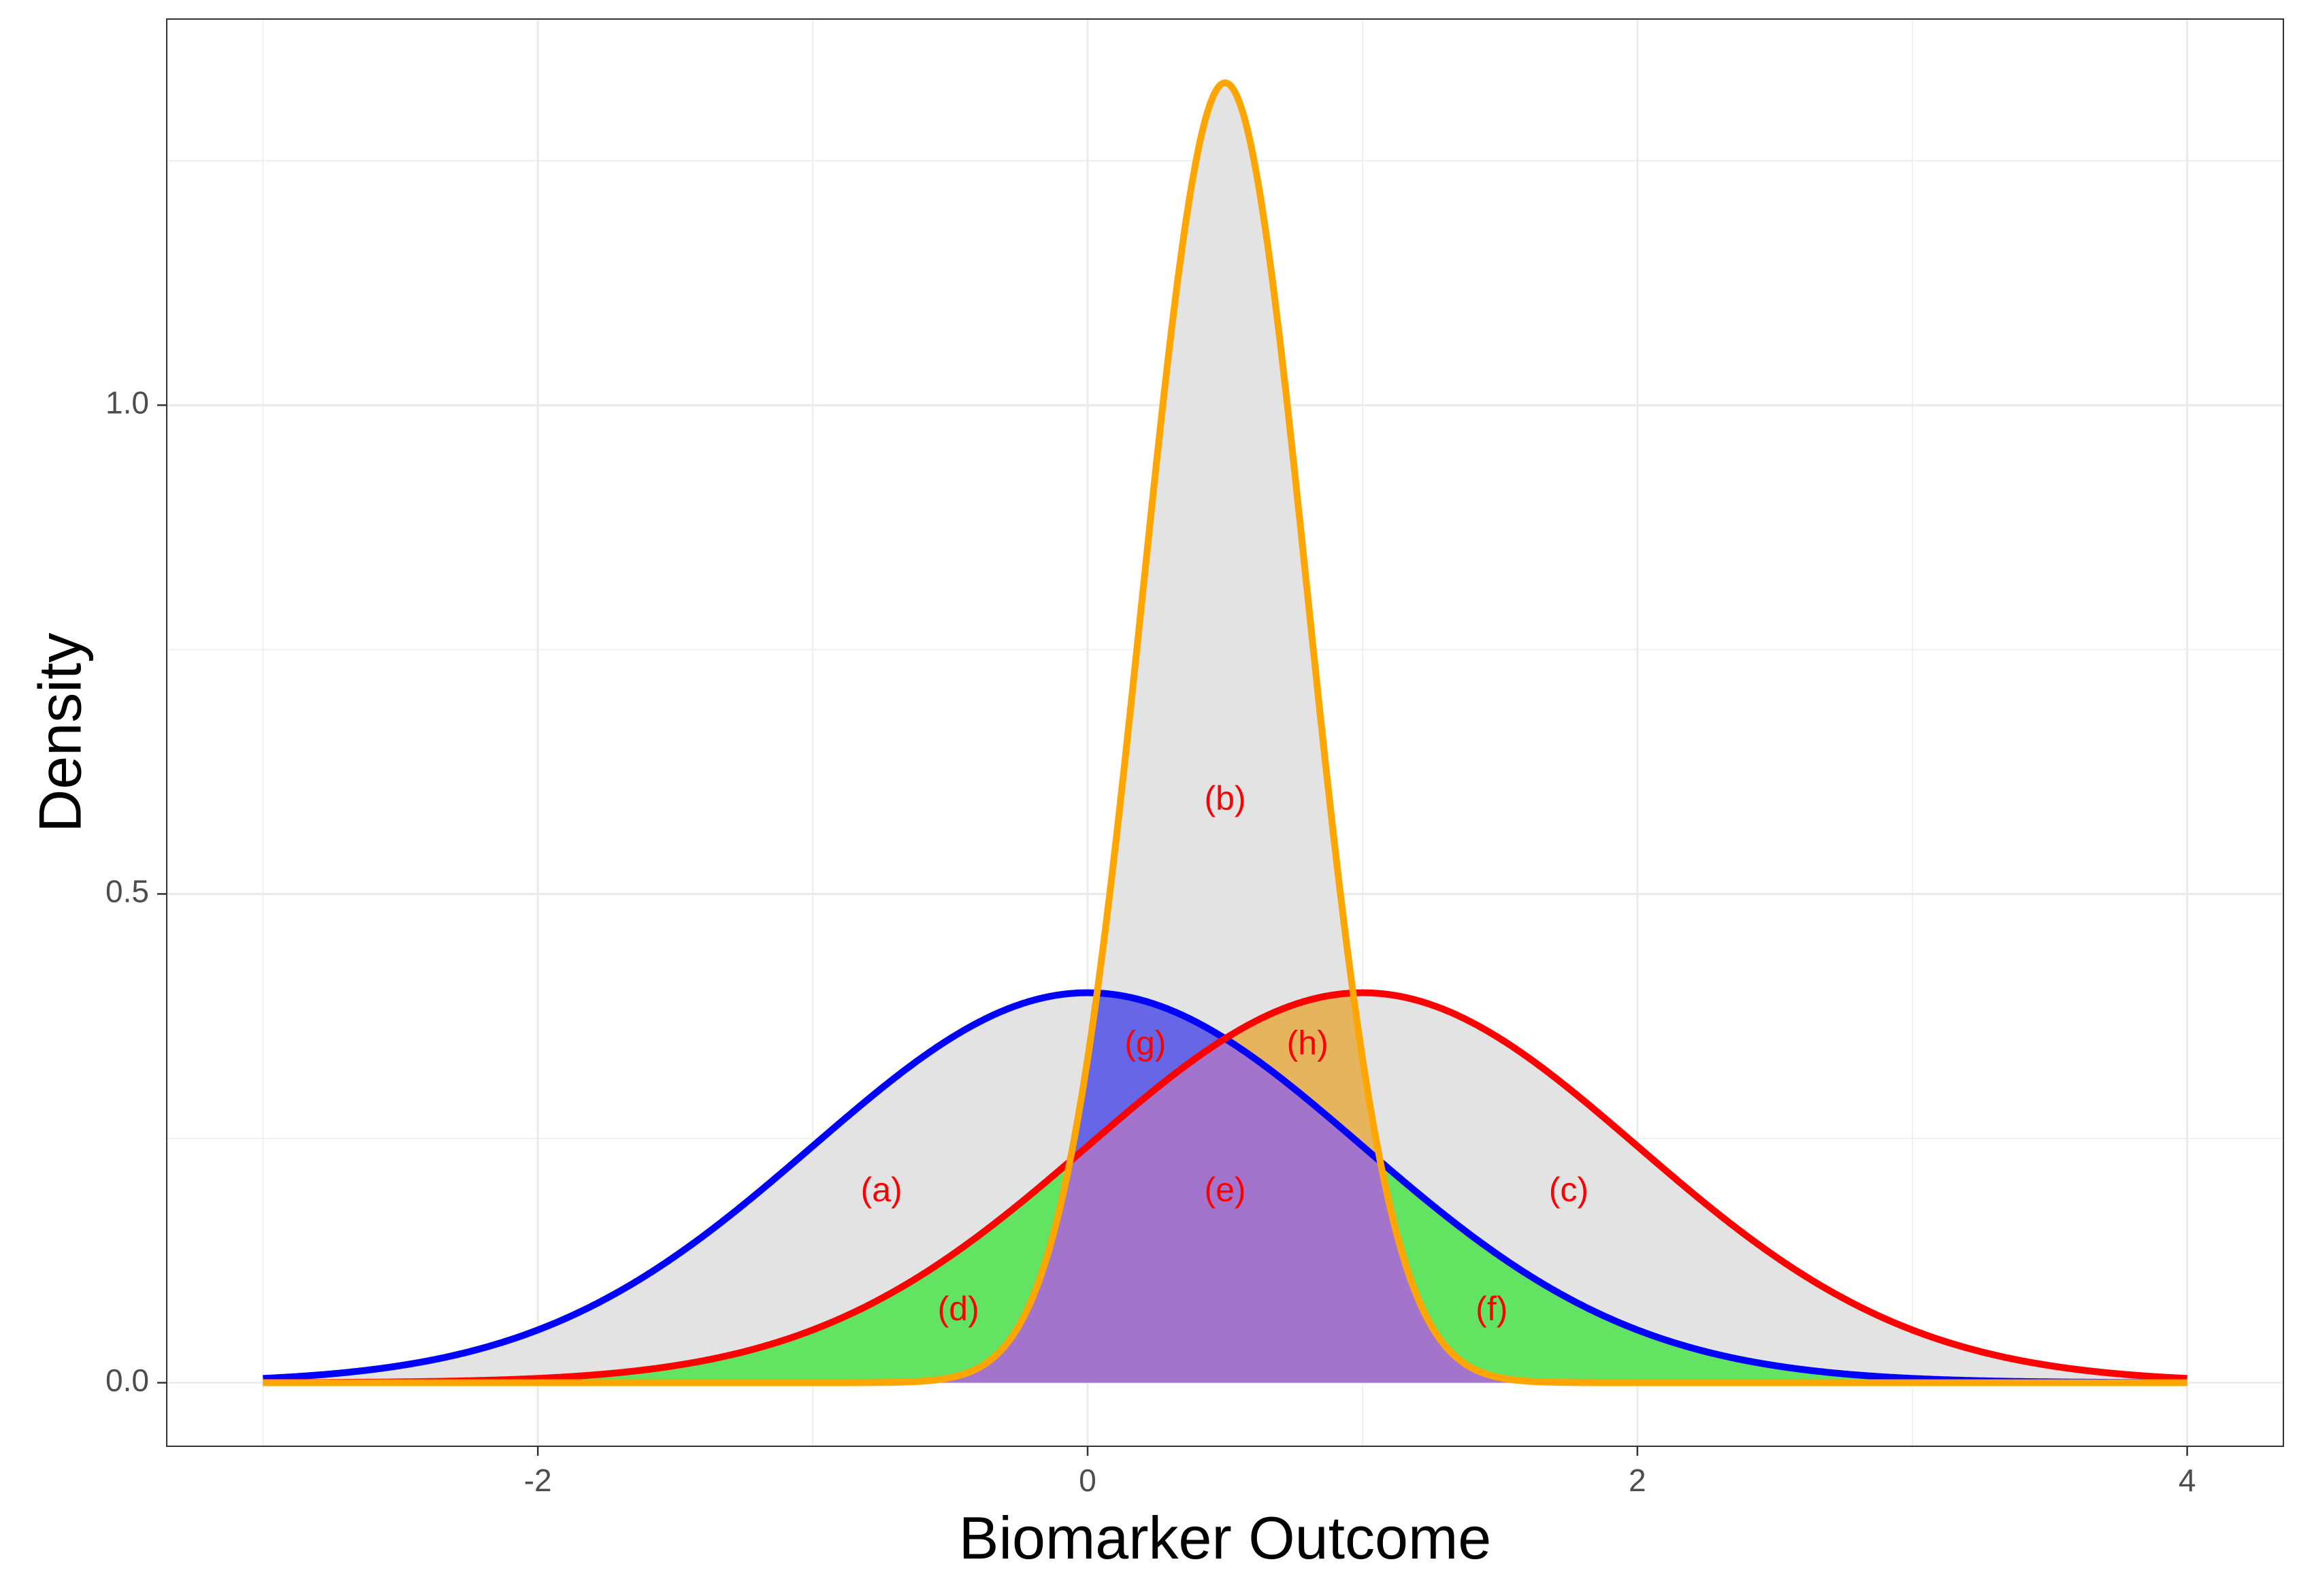 Image resolution: width=2297 pixels, height=1596 pixels. Describe the element at coordinates (1224, 798) in the screenshot. I see `region-label: (b)` at that location.